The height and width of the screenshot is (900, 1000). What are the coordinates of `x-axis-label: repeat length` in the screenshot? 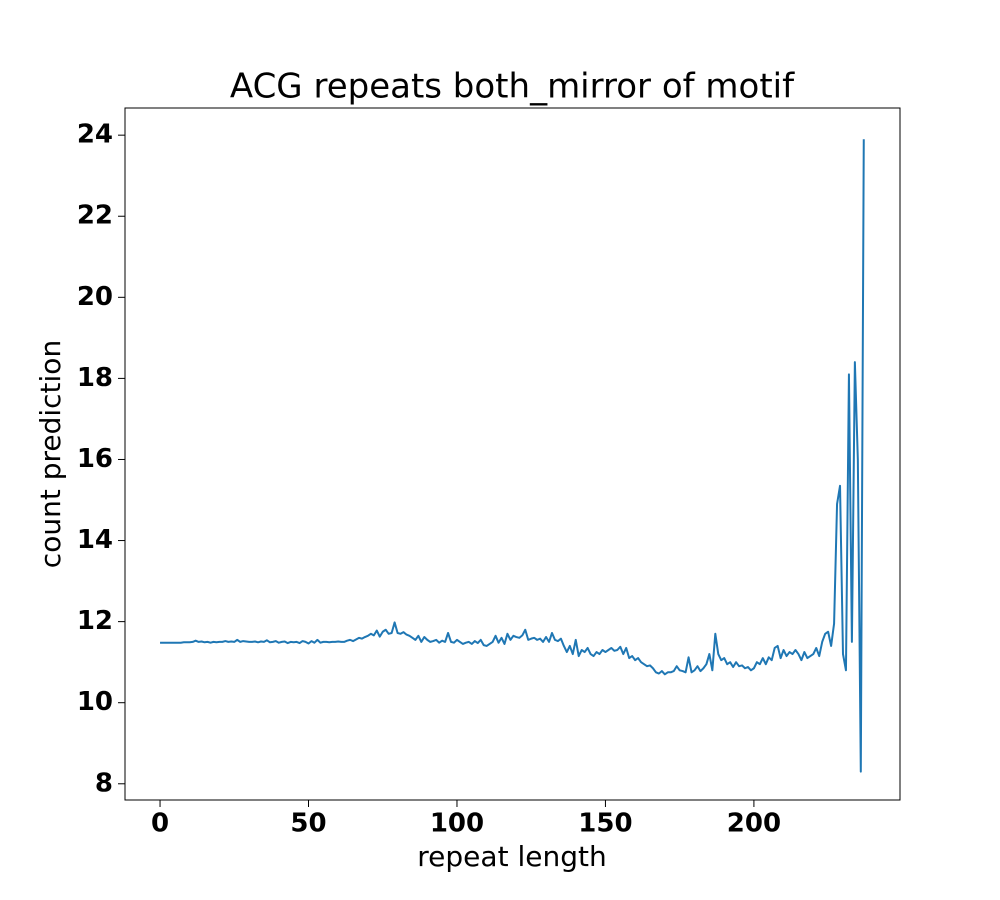 It's located at (511, 856).